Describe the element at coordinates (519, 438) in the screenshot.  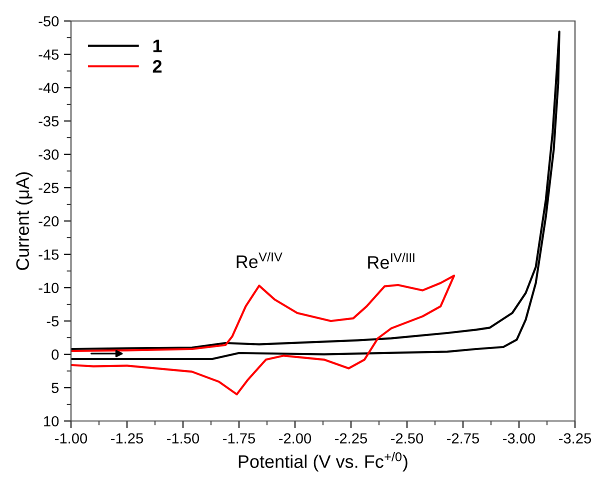
I see `x-tick-label: -3.00` at that location.